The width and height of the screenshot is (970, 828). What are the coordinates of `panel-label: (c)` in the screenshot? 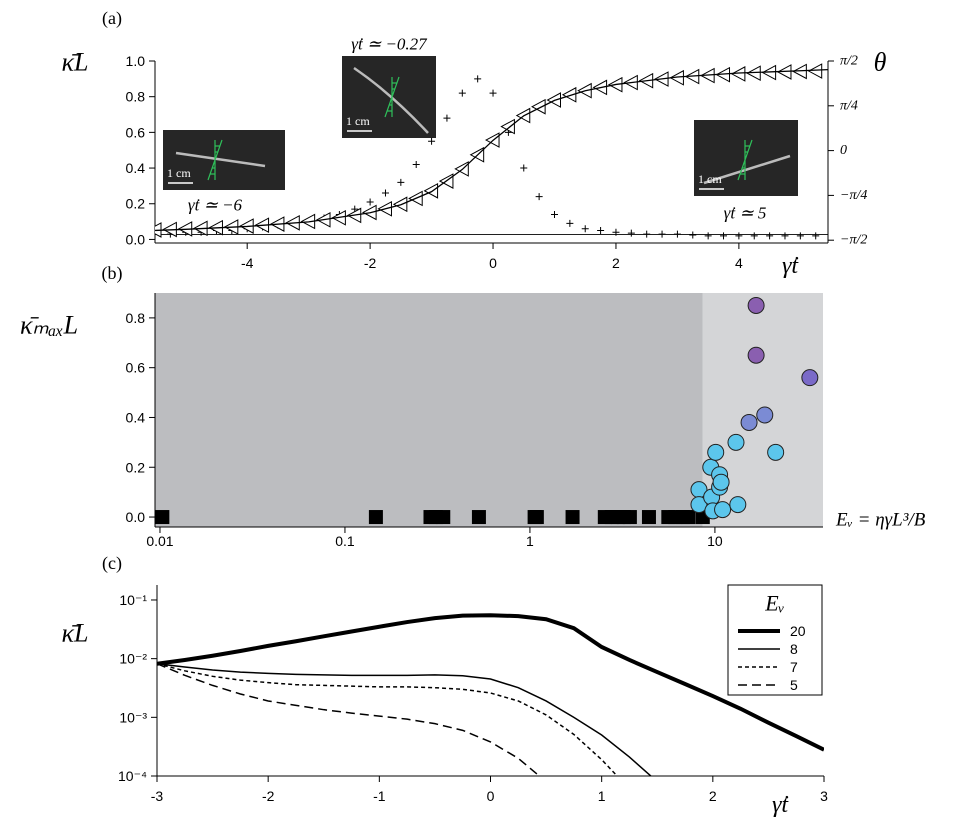 It's located at (112, 563).